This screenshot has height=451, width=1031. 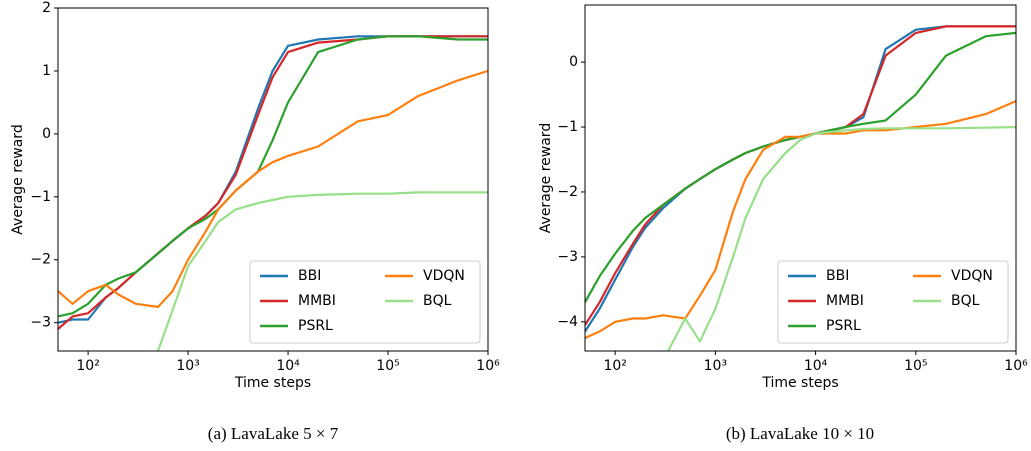 What do you see at coordinates (46, 71) in the screenshot?
I see `y-tick-label: 1` at bounding box center [46, 71].